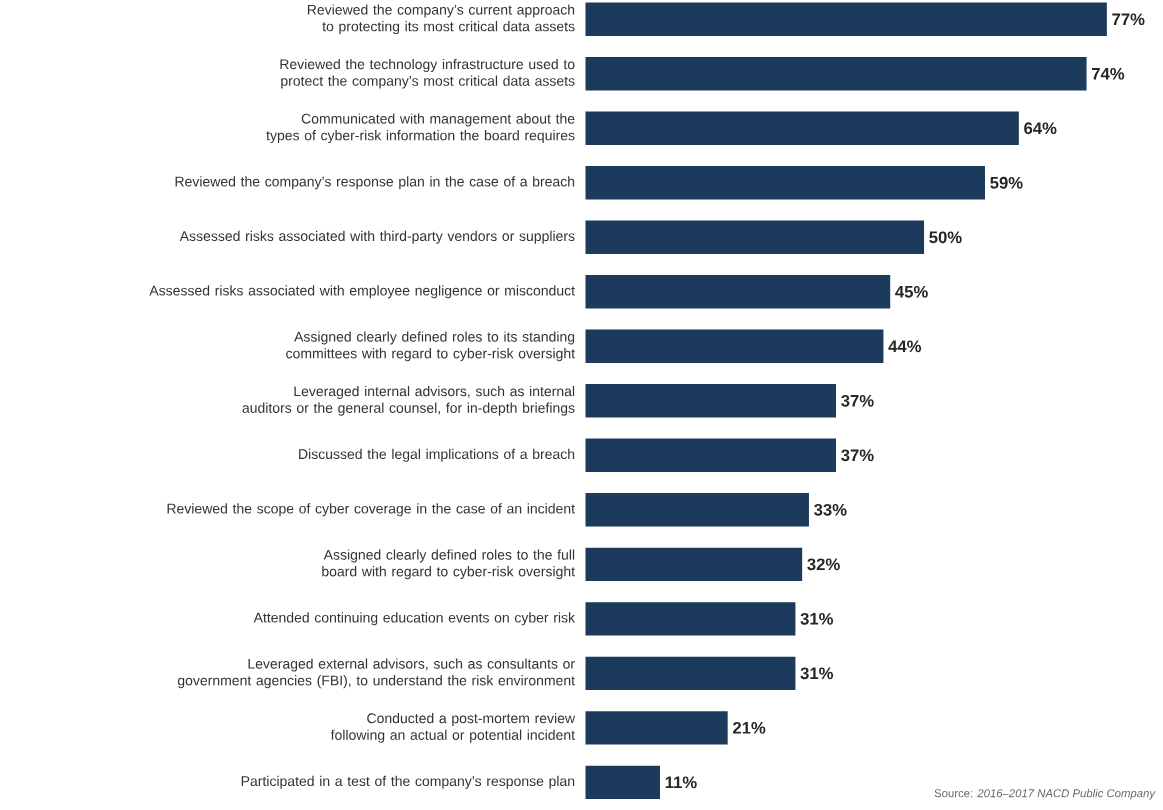 Image resolution: width=1163 pixels, height=810 pixels. I want to click on data-label: 74%, so click(1108, 74).